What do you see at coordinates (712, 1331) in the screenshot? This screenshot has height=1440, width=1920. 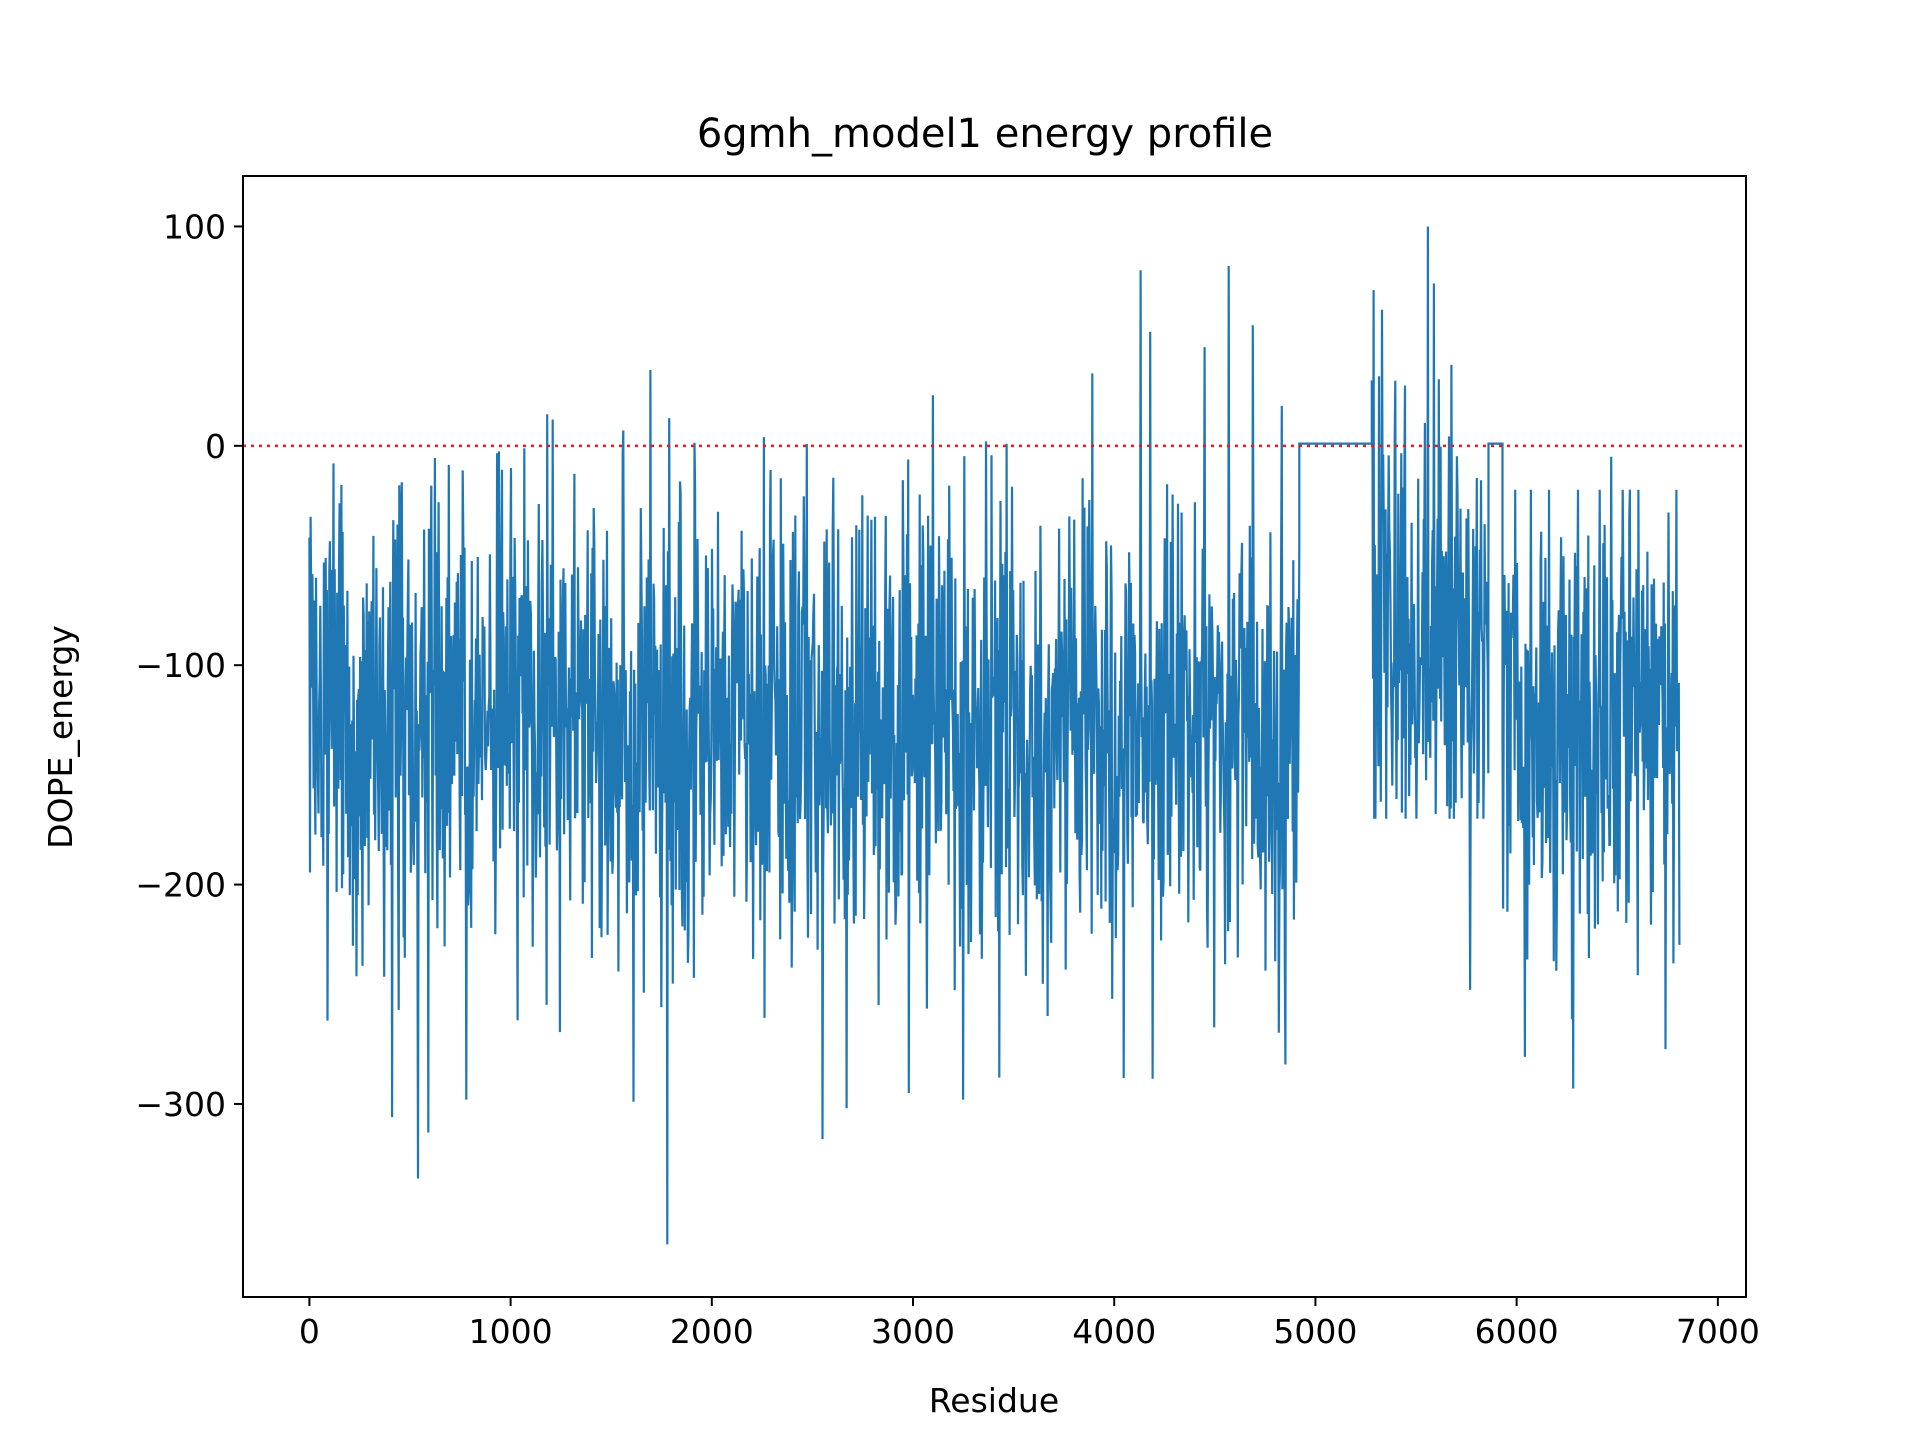 I see `x-tick-label: 2000` at bounding box center [712, 1331].